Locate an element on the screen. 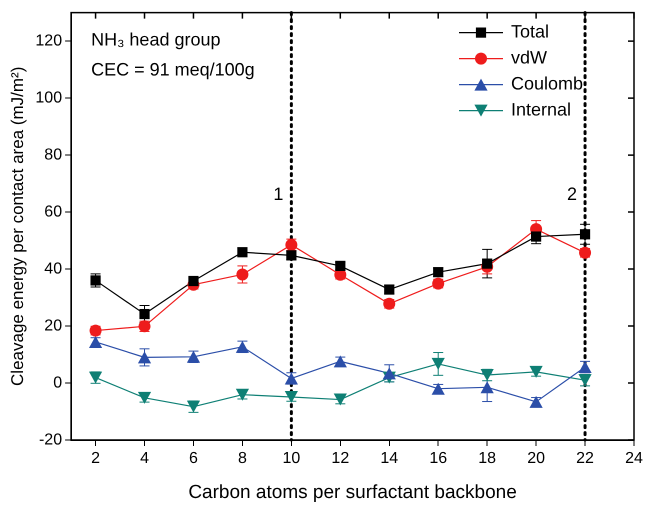 Image resolution: width=648 pixels, height=512 pixels. x-tick-label: 10 is located at coordinates (291, 459).